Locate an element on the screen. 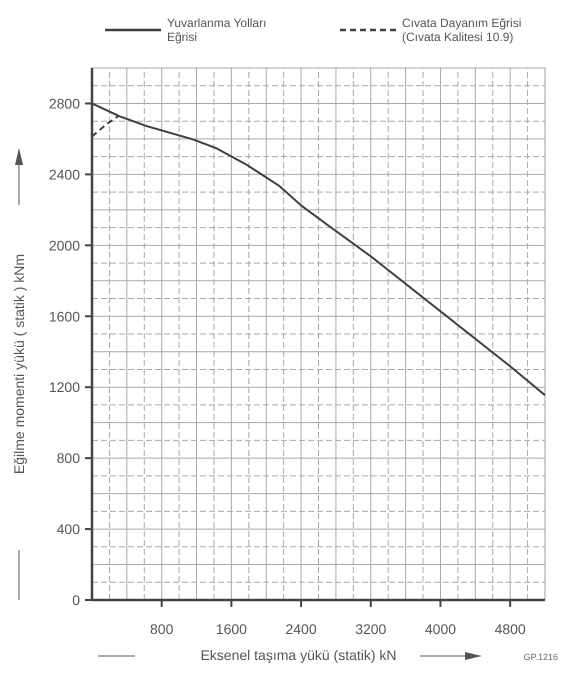 This screenshot has height=682, width=570. x-tick-label: 4000 is located at coordinates (440, 629).